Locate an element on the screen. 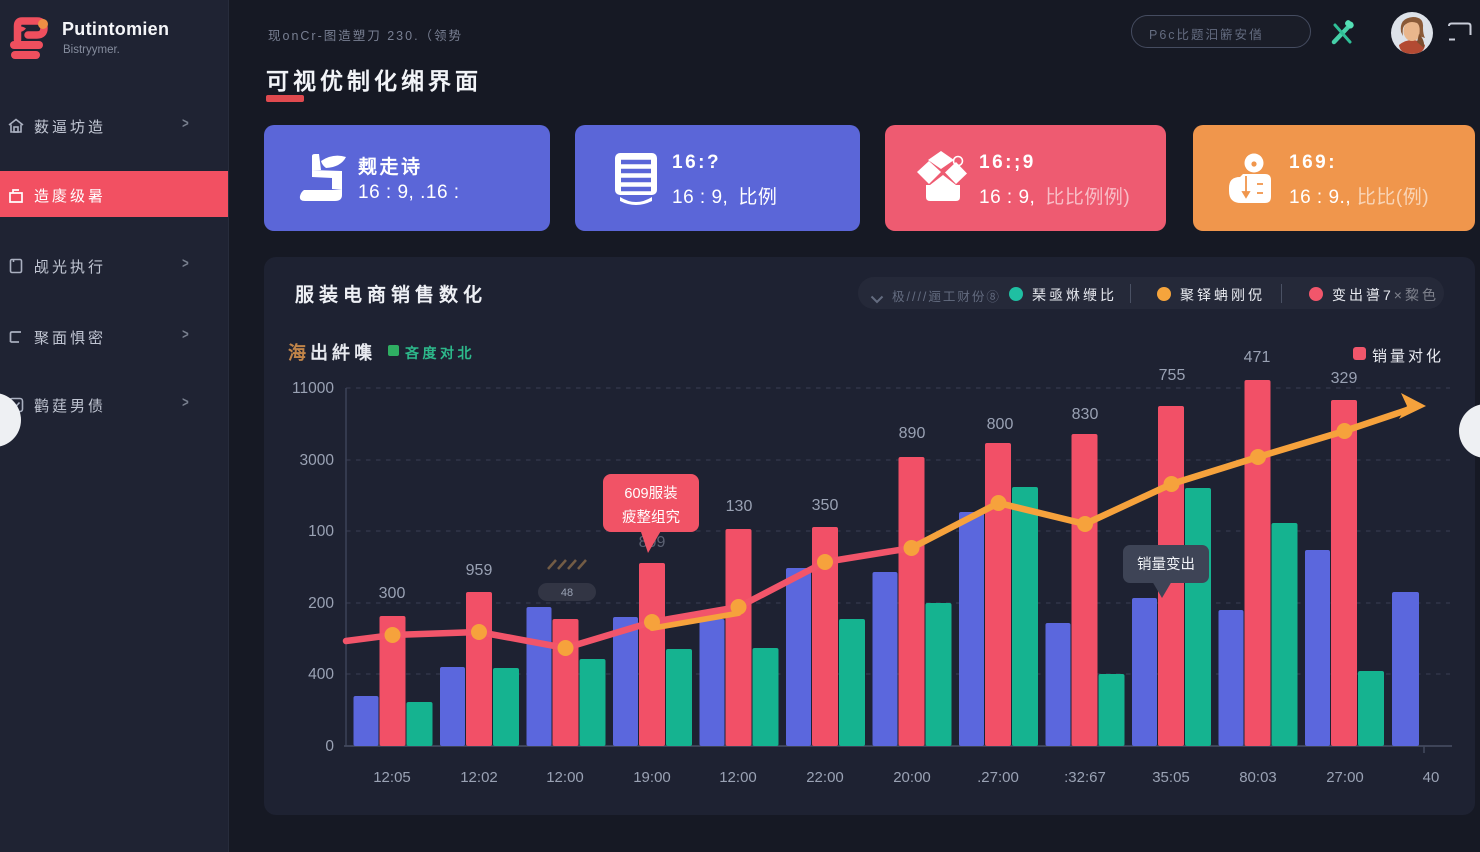  svg-text: :32:67 is located at coordinates (1085, 777).